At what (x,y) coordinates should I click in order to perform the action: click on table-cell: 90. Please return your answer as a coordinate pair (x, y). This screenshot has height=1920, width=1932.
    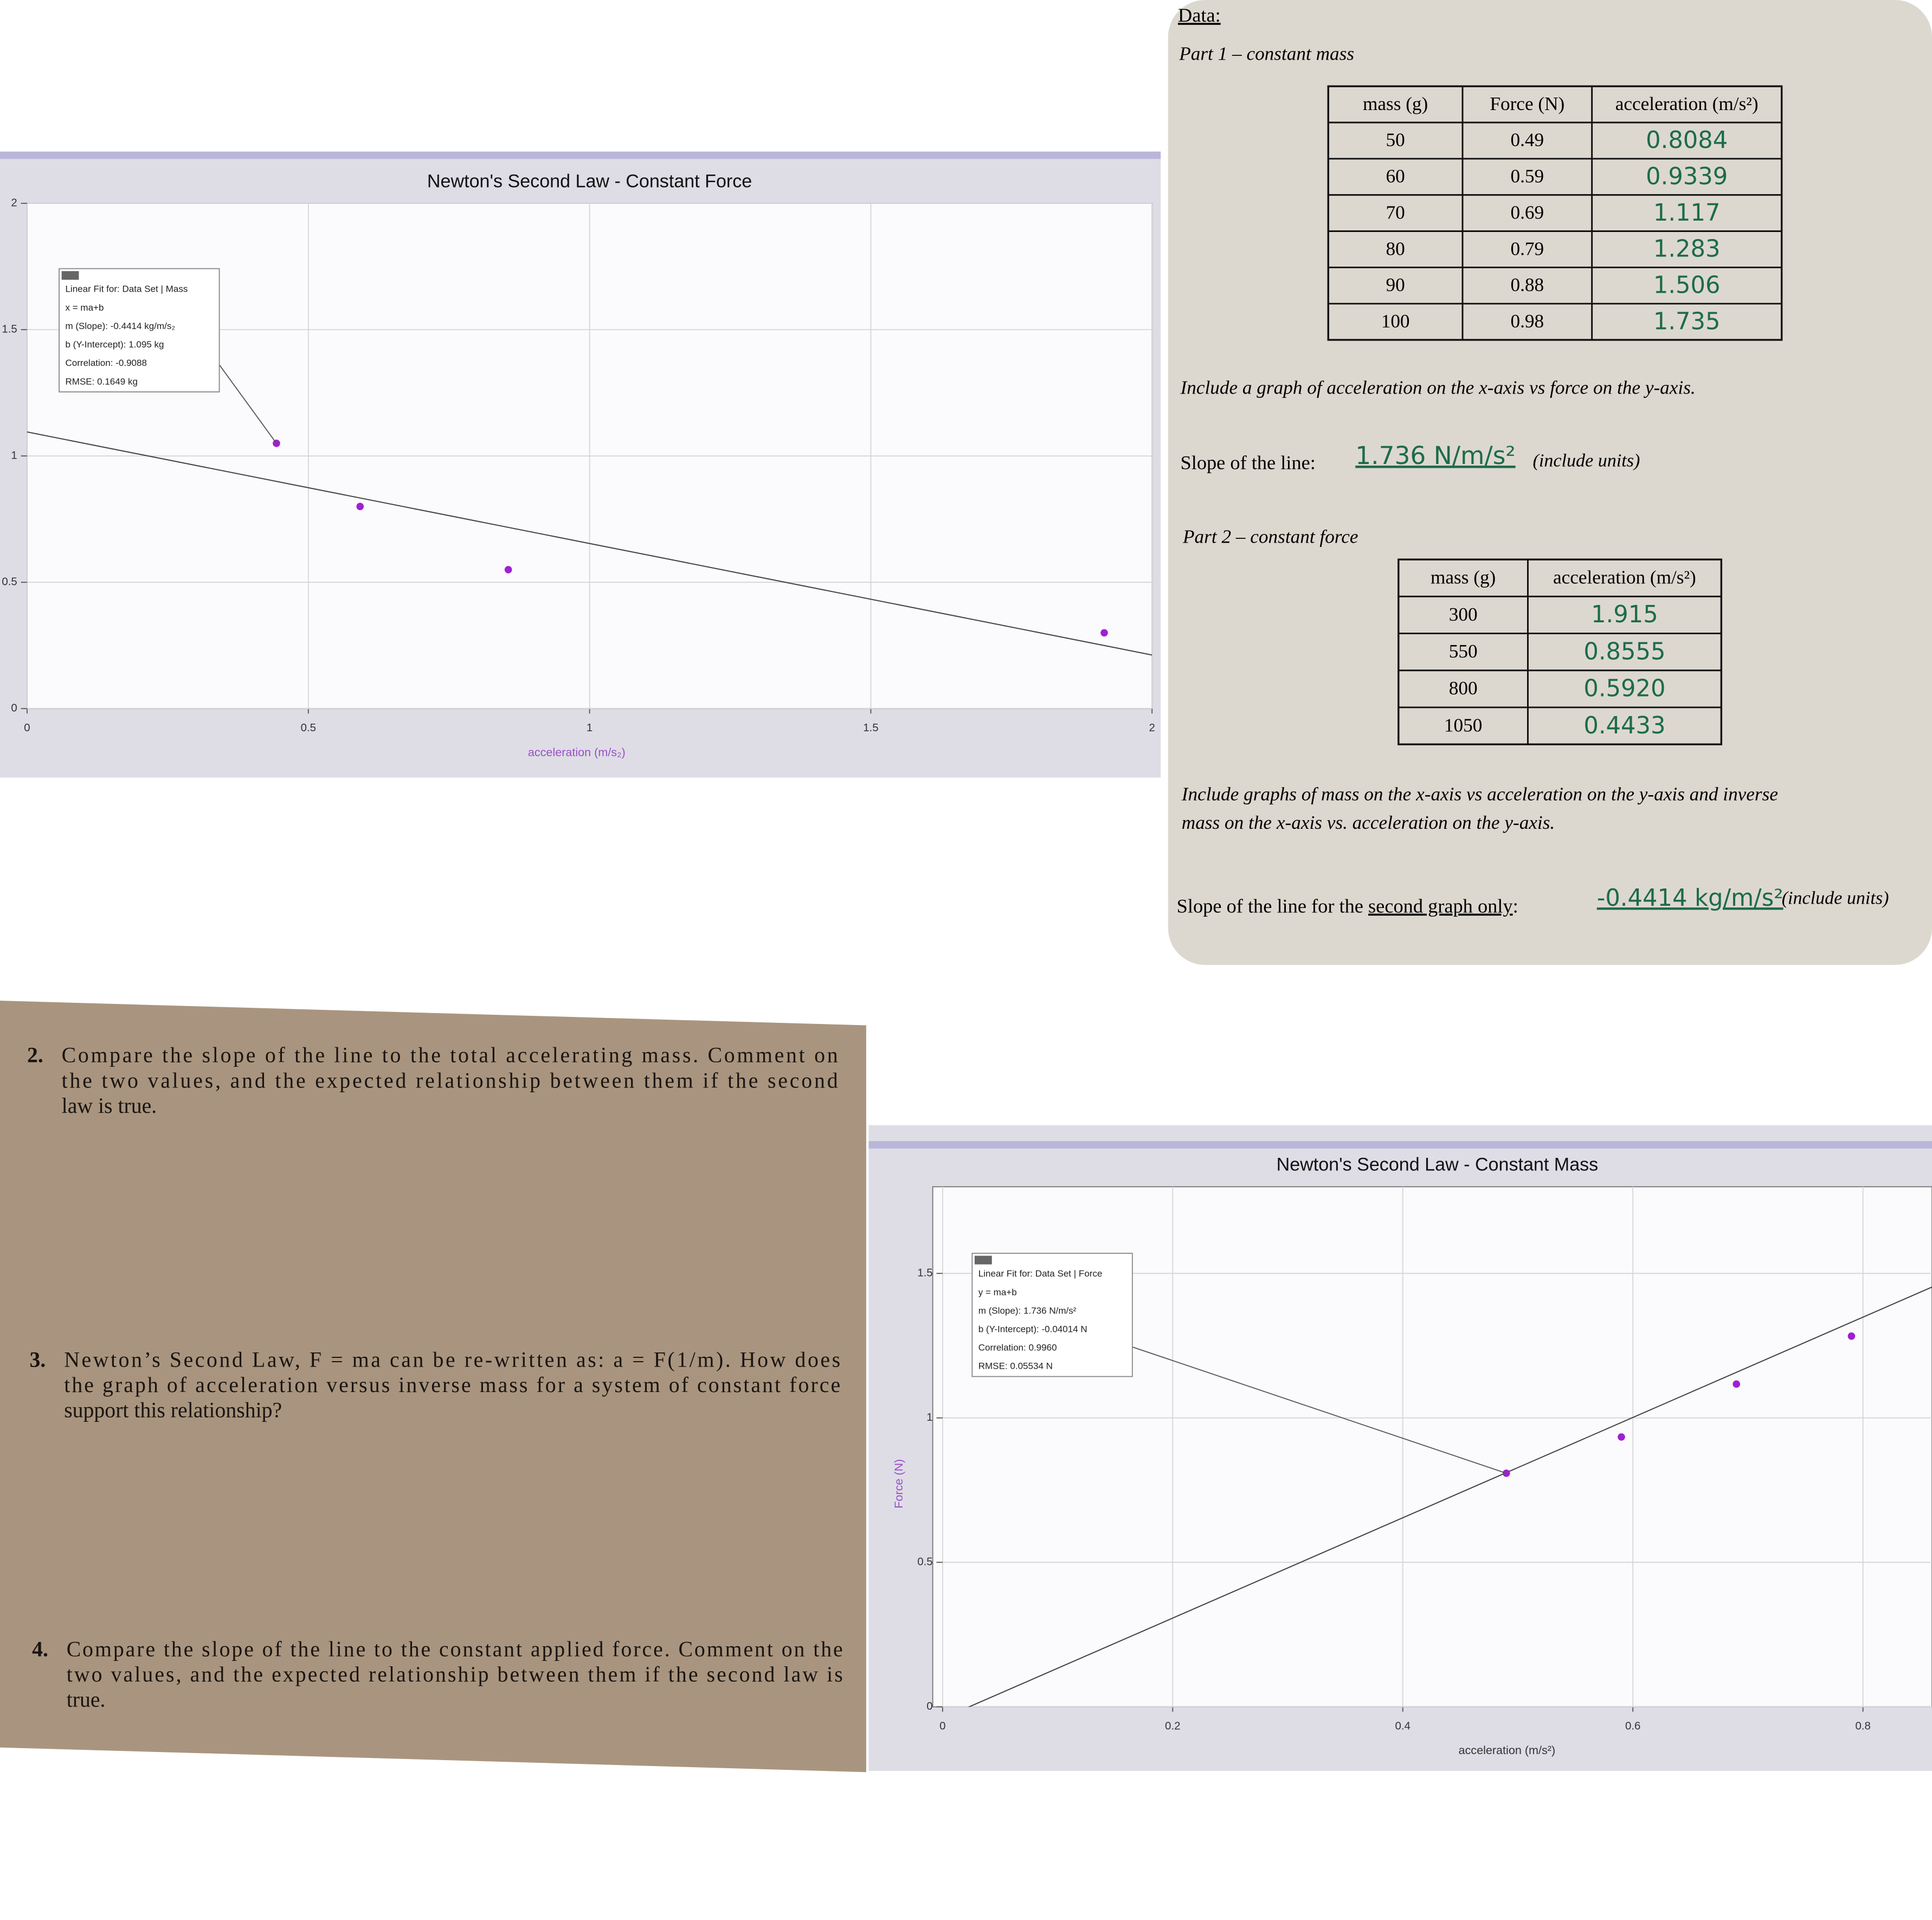
    Looking at the image, I should click on (1395, 284).